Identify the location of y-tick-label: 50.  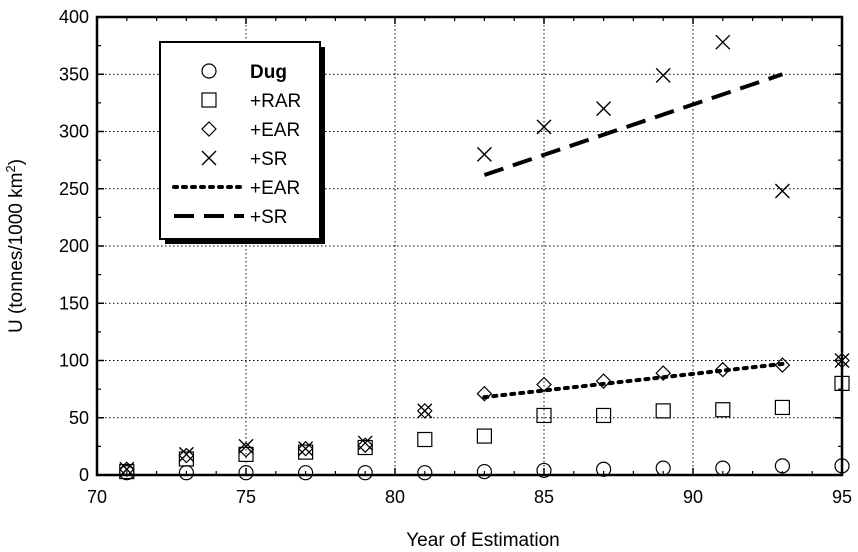
(79, 418).